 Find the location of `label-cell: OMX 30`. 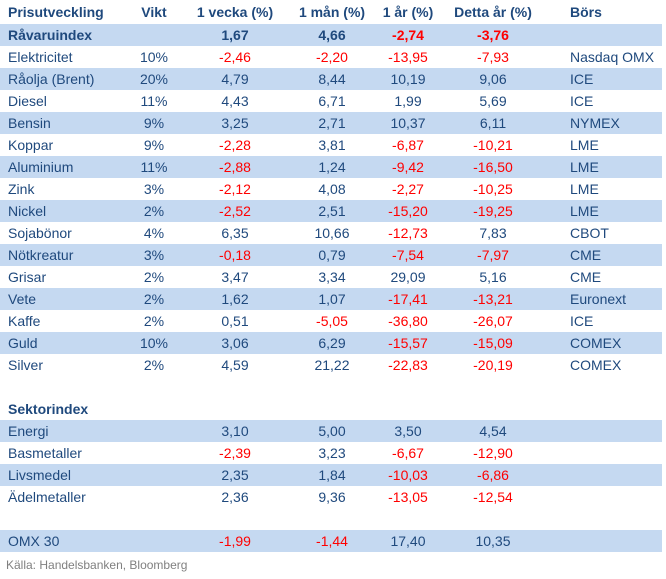

label-cell: OMX 30 is located at coordinates (34, 541).